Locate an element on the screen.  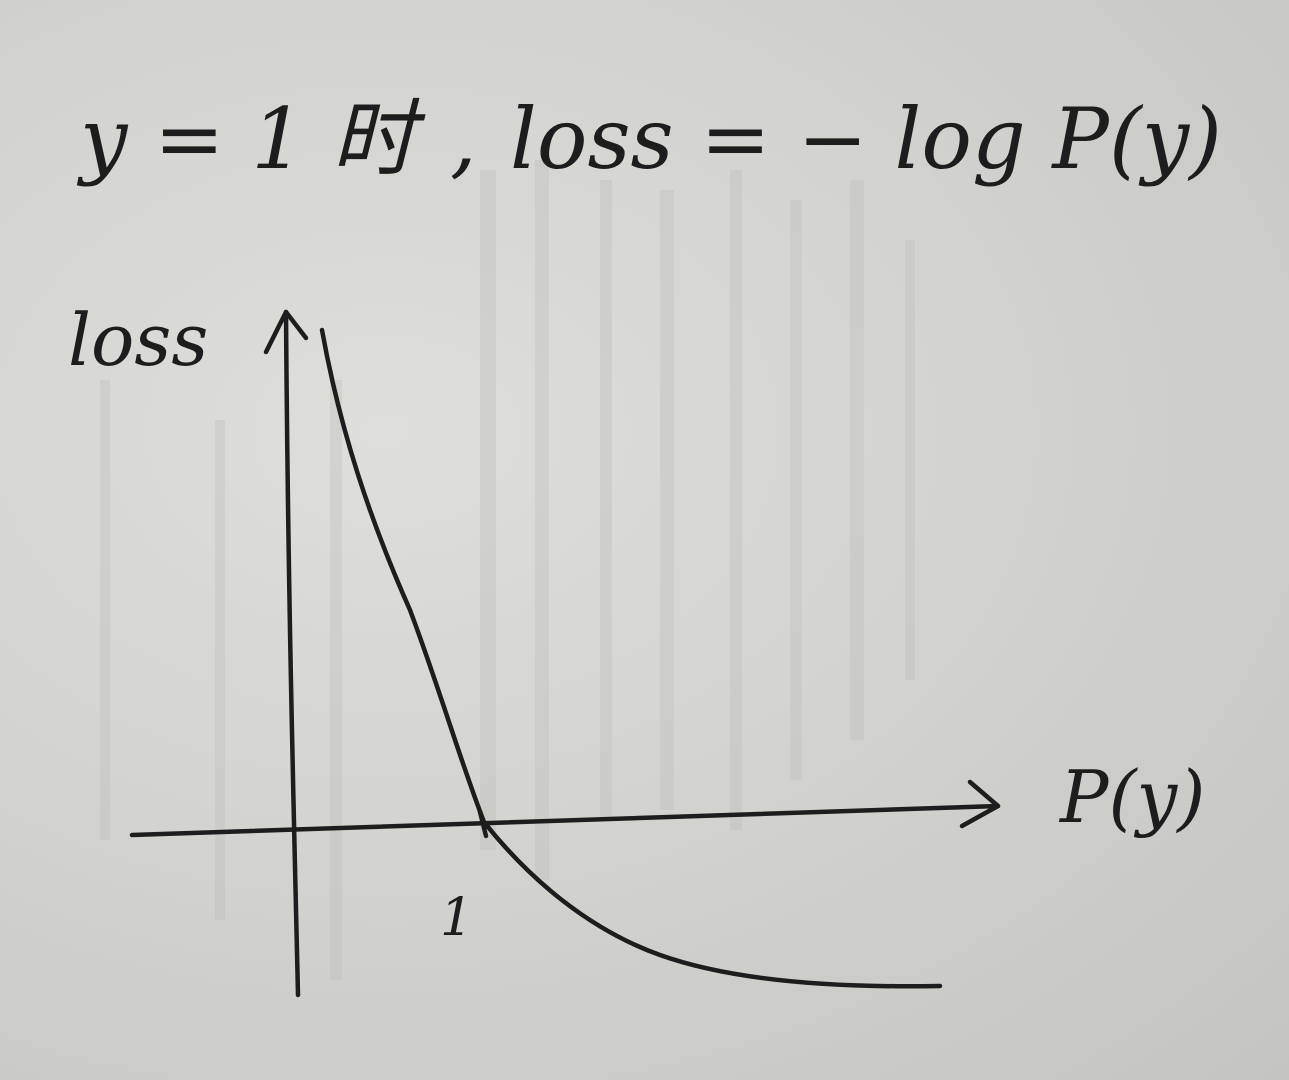
x-tick-label: 1 is located at coordinates (456, 918).